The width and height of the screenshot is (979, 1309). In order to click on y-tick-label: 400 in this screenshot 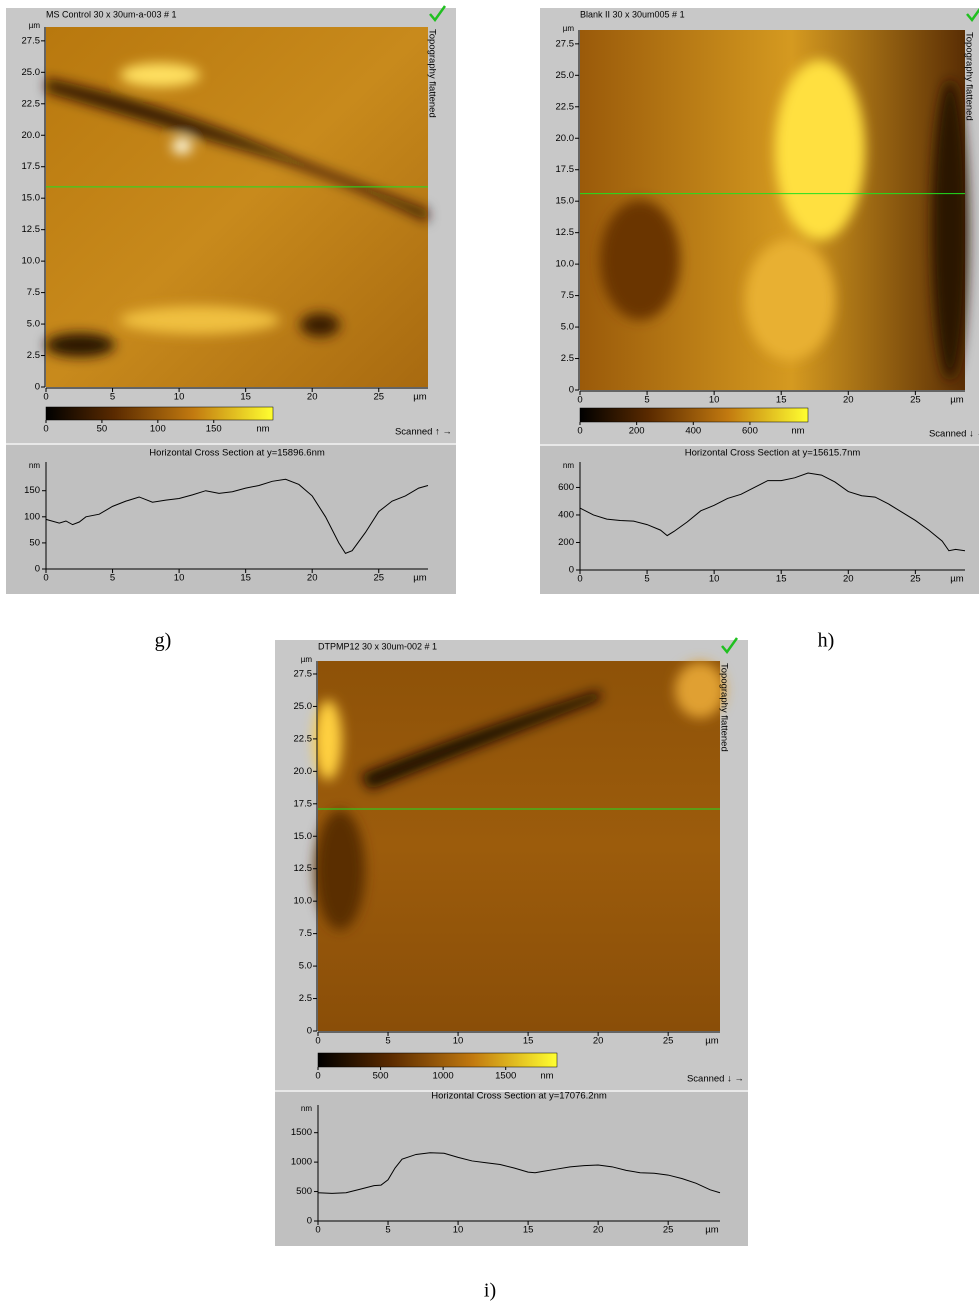, I will do `click(566, 514)`.